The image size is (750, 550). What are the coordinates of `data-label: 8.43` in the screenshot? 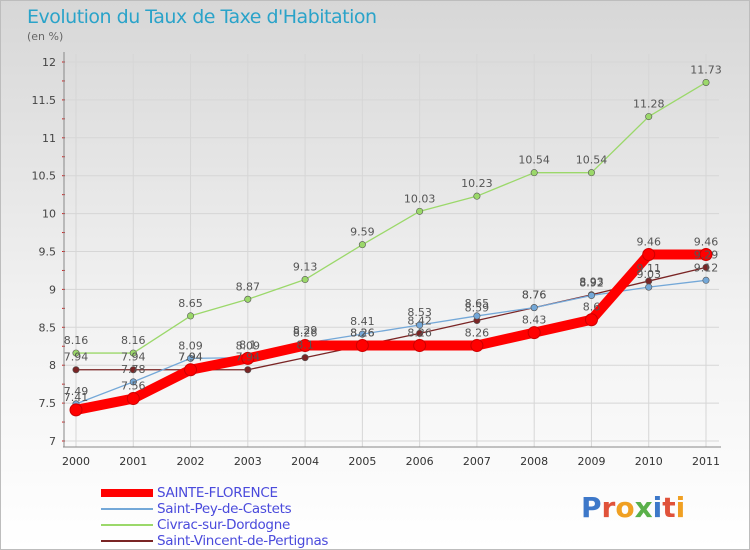 It's located at (534, 320).